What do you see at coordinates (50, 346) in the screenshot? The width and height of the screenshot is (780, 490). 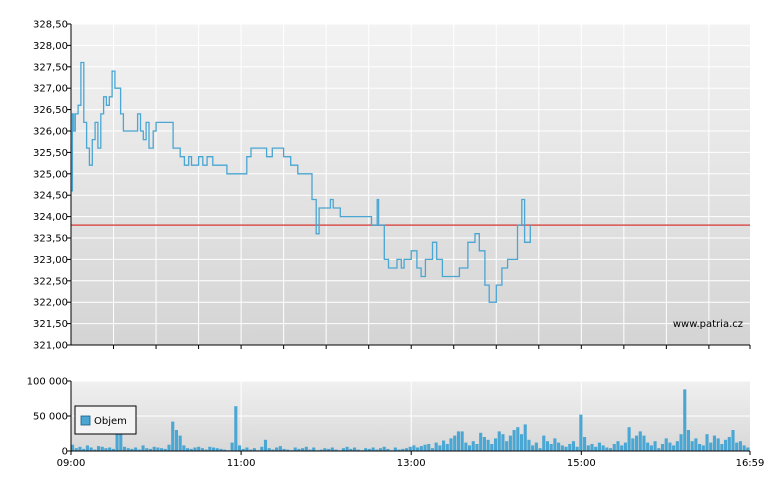 I see `price-y-tick-label: 321,00` at bounding box center [50, 346].